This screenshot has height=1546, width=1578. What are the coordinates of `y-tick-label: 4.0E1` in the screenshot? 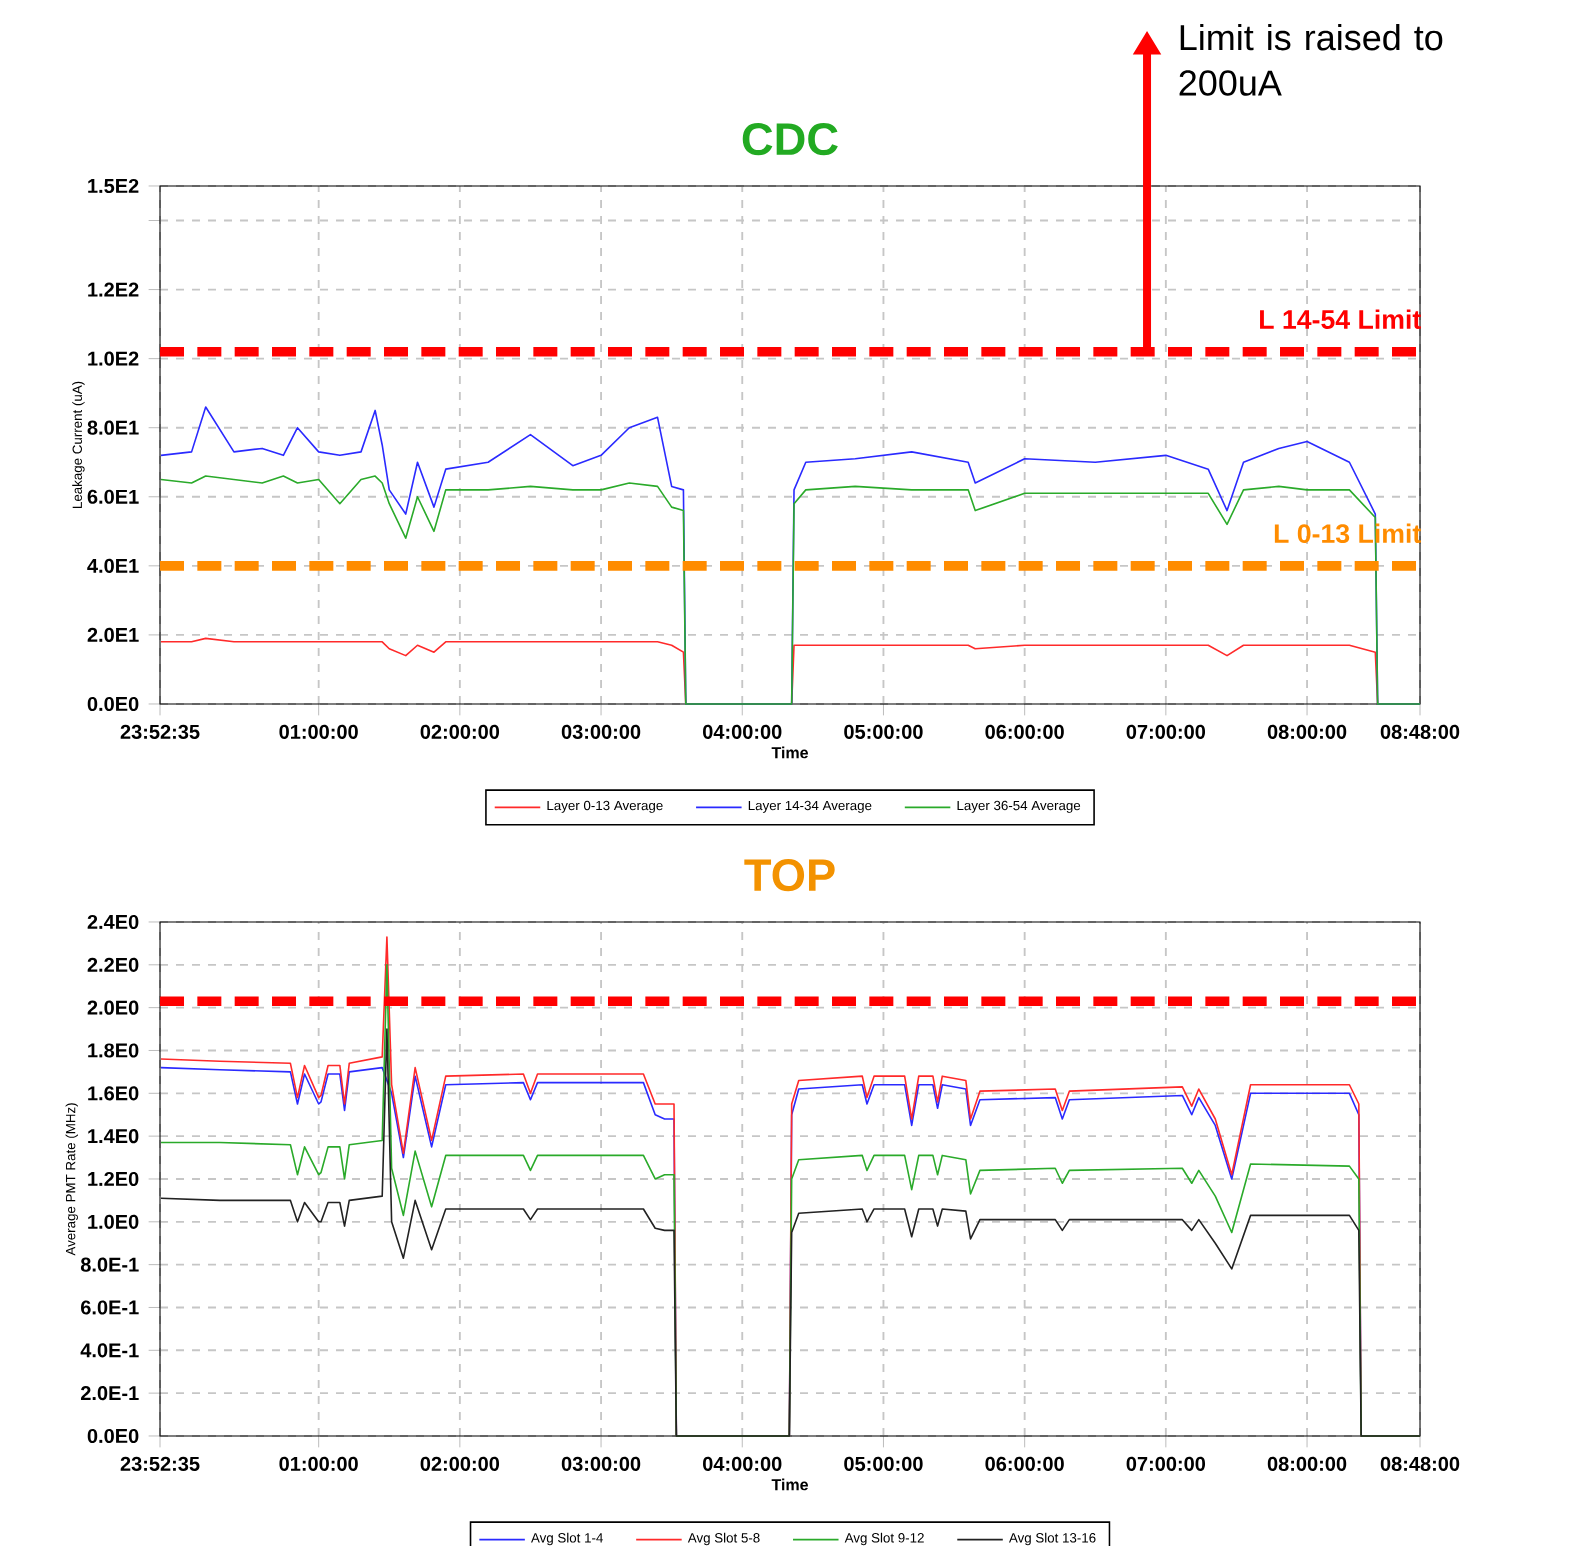 It's located at (113, 565).